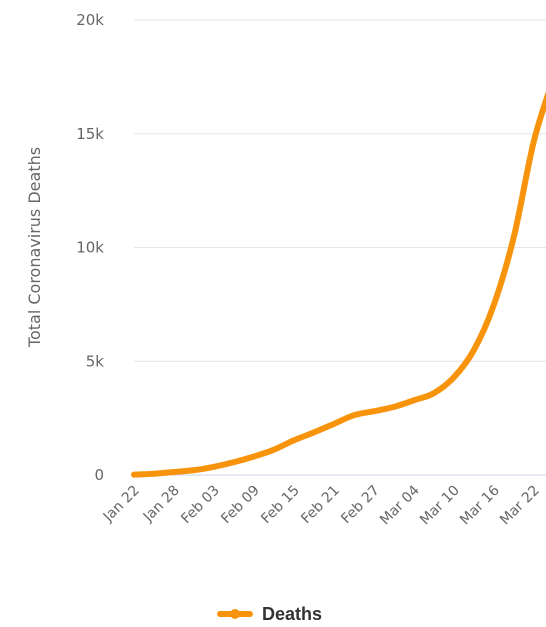 This screenshot has width=546, height=627. I want to click on y-tick-label: 10k, so click(90, 248).